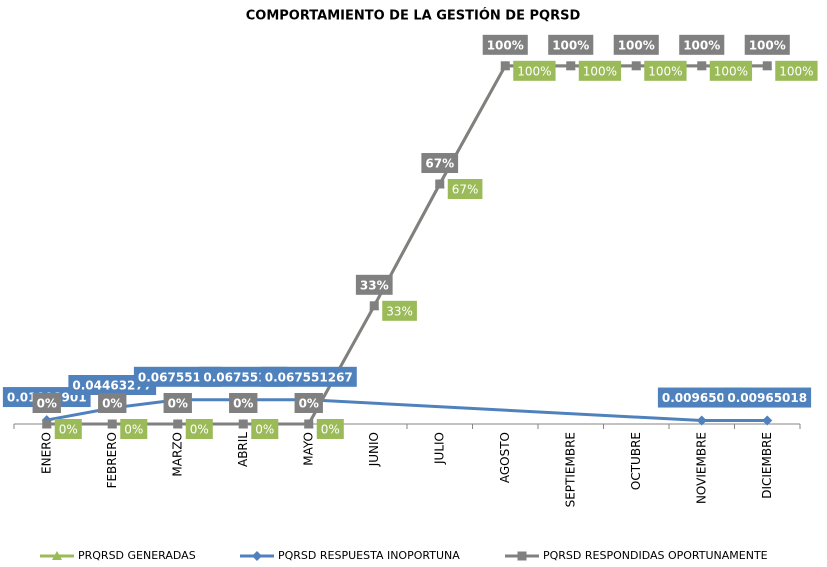 The height and width of the screenshot is (567, 827). I want to click on x-tick-label: MARZO, so click(177, 454).